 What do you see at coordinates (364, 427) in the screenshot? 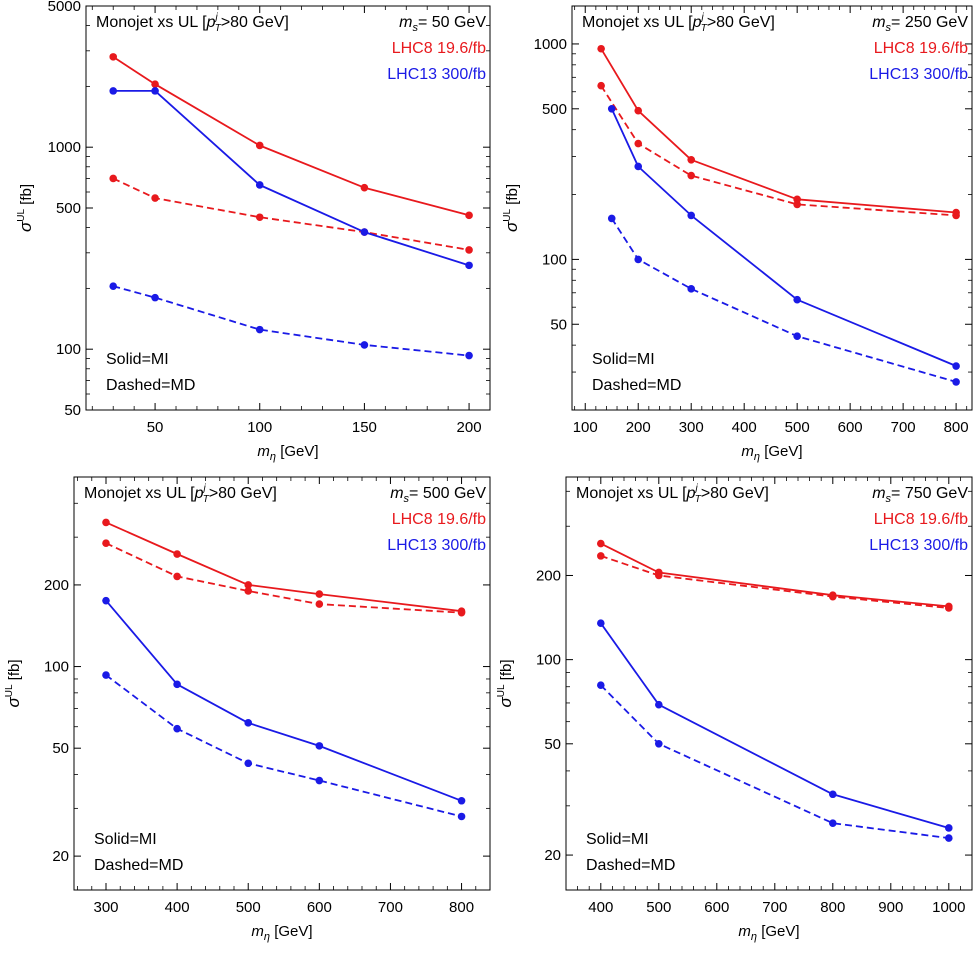
I see `x-tick-label: 150` at bounding box center [364, 427].